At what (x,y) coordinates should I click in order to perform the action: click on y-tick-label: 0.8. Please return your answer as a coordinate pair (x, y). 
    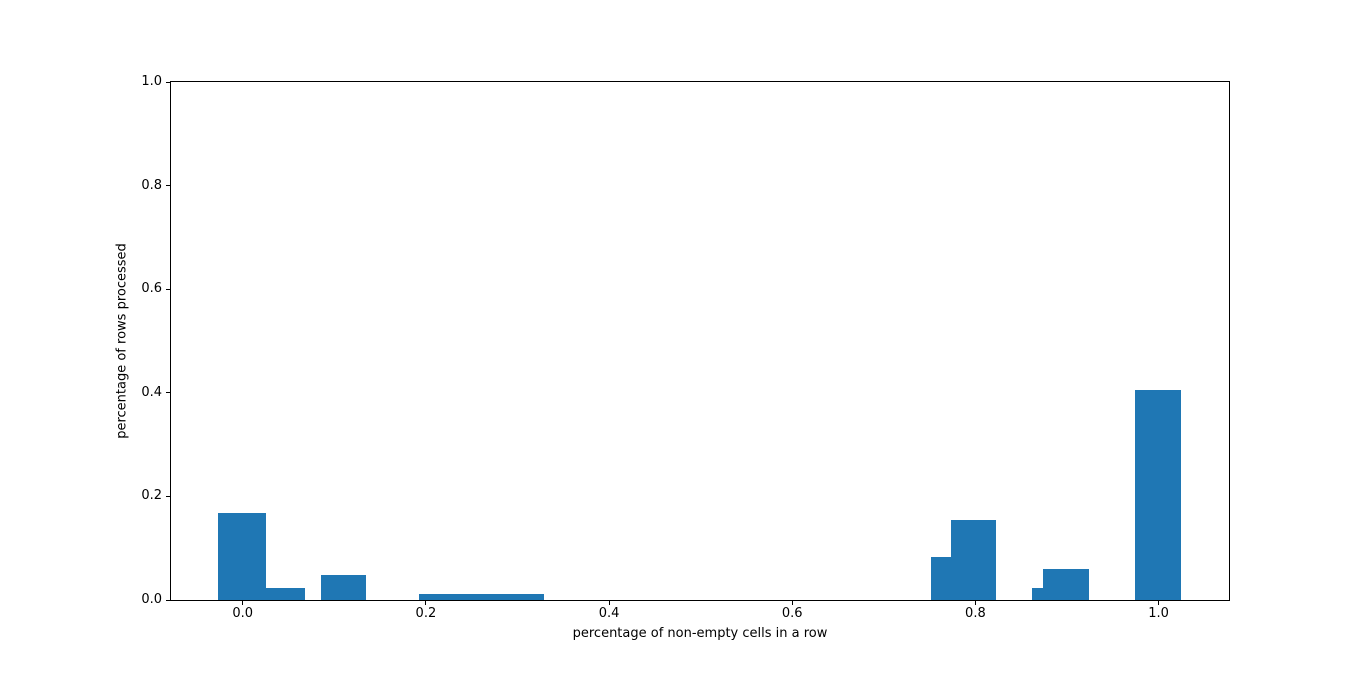
    Looking at the image, I should click on (151, 185).